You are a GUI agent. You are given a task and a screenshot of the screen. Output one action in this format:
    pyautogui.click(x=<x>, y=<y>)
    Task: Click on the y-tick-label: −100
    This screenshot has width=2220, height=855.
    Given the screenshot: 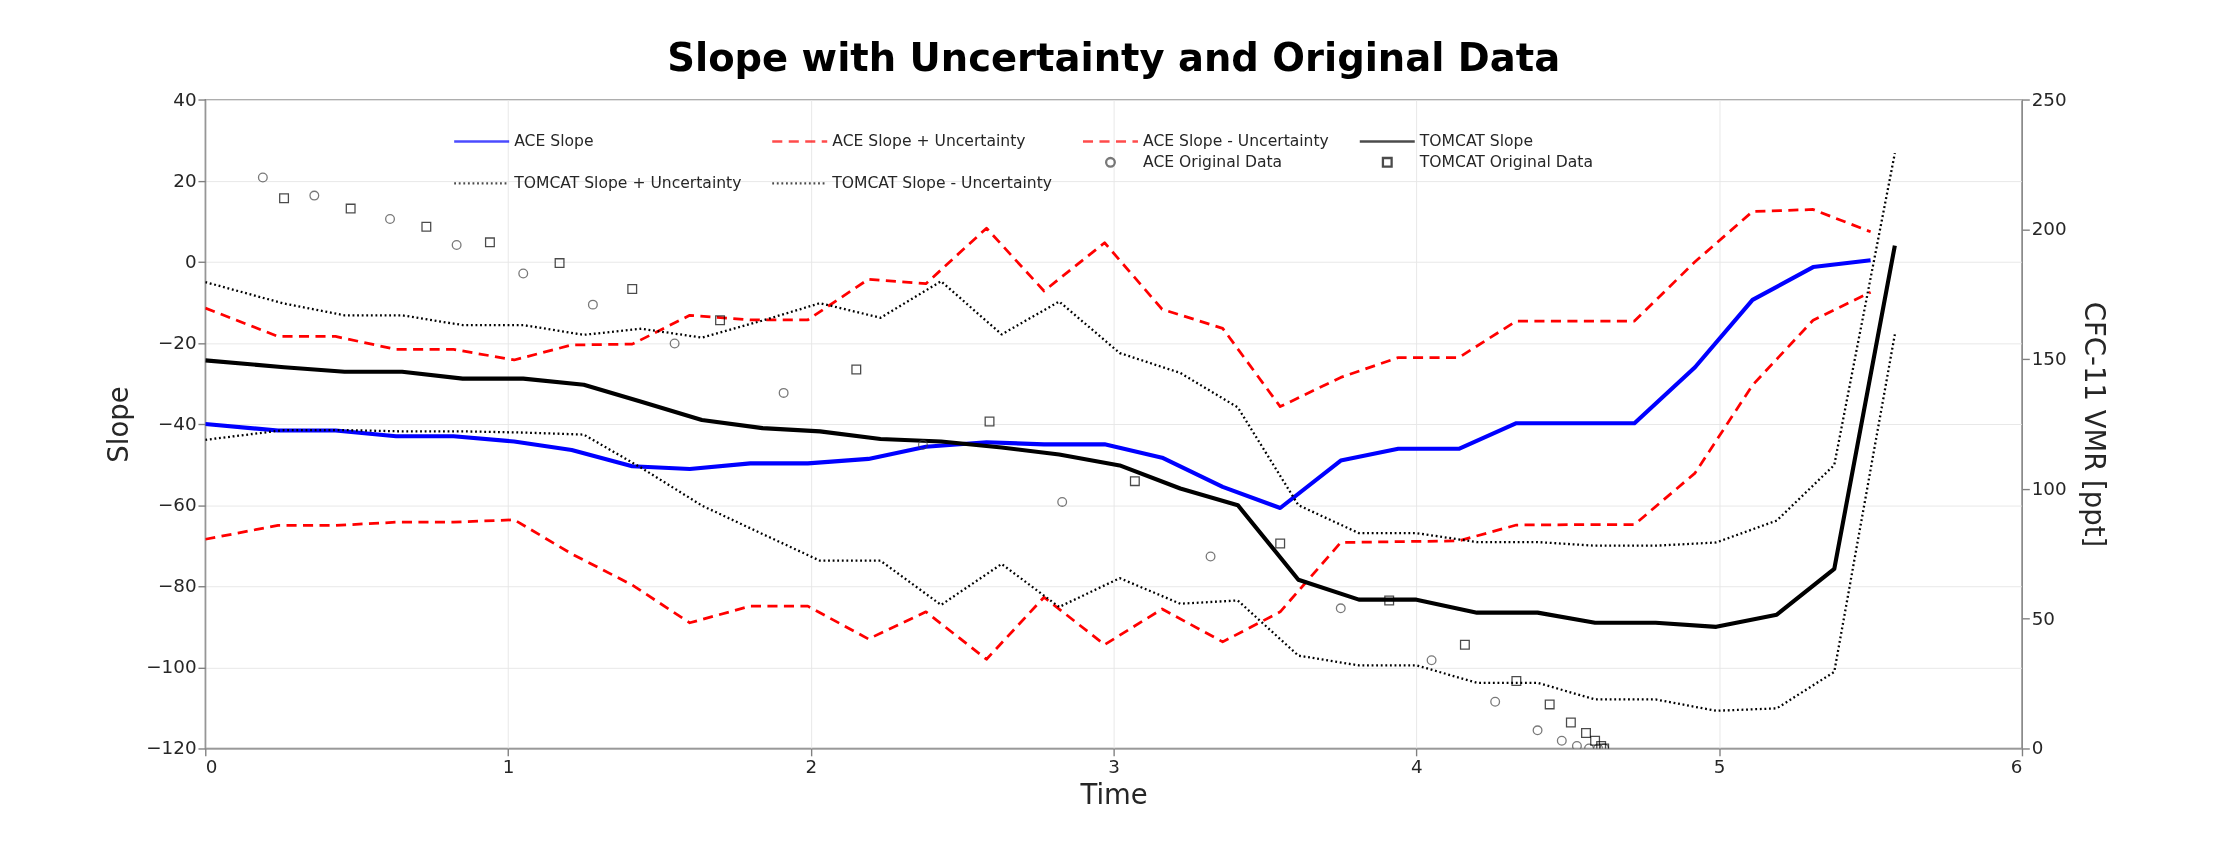 What is the action you would take?
    pyautogui.click(x=171, y=667)
    